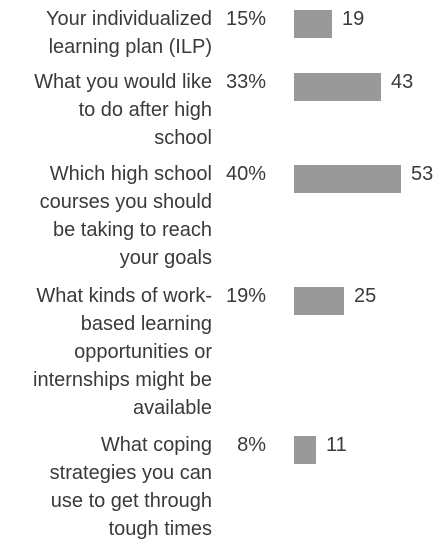 This screenshot has width=438, height=545. What do you see at coordinates (402, 82) in the screenshot?
I see `value-label: 43` at bounding box center [402, 82].